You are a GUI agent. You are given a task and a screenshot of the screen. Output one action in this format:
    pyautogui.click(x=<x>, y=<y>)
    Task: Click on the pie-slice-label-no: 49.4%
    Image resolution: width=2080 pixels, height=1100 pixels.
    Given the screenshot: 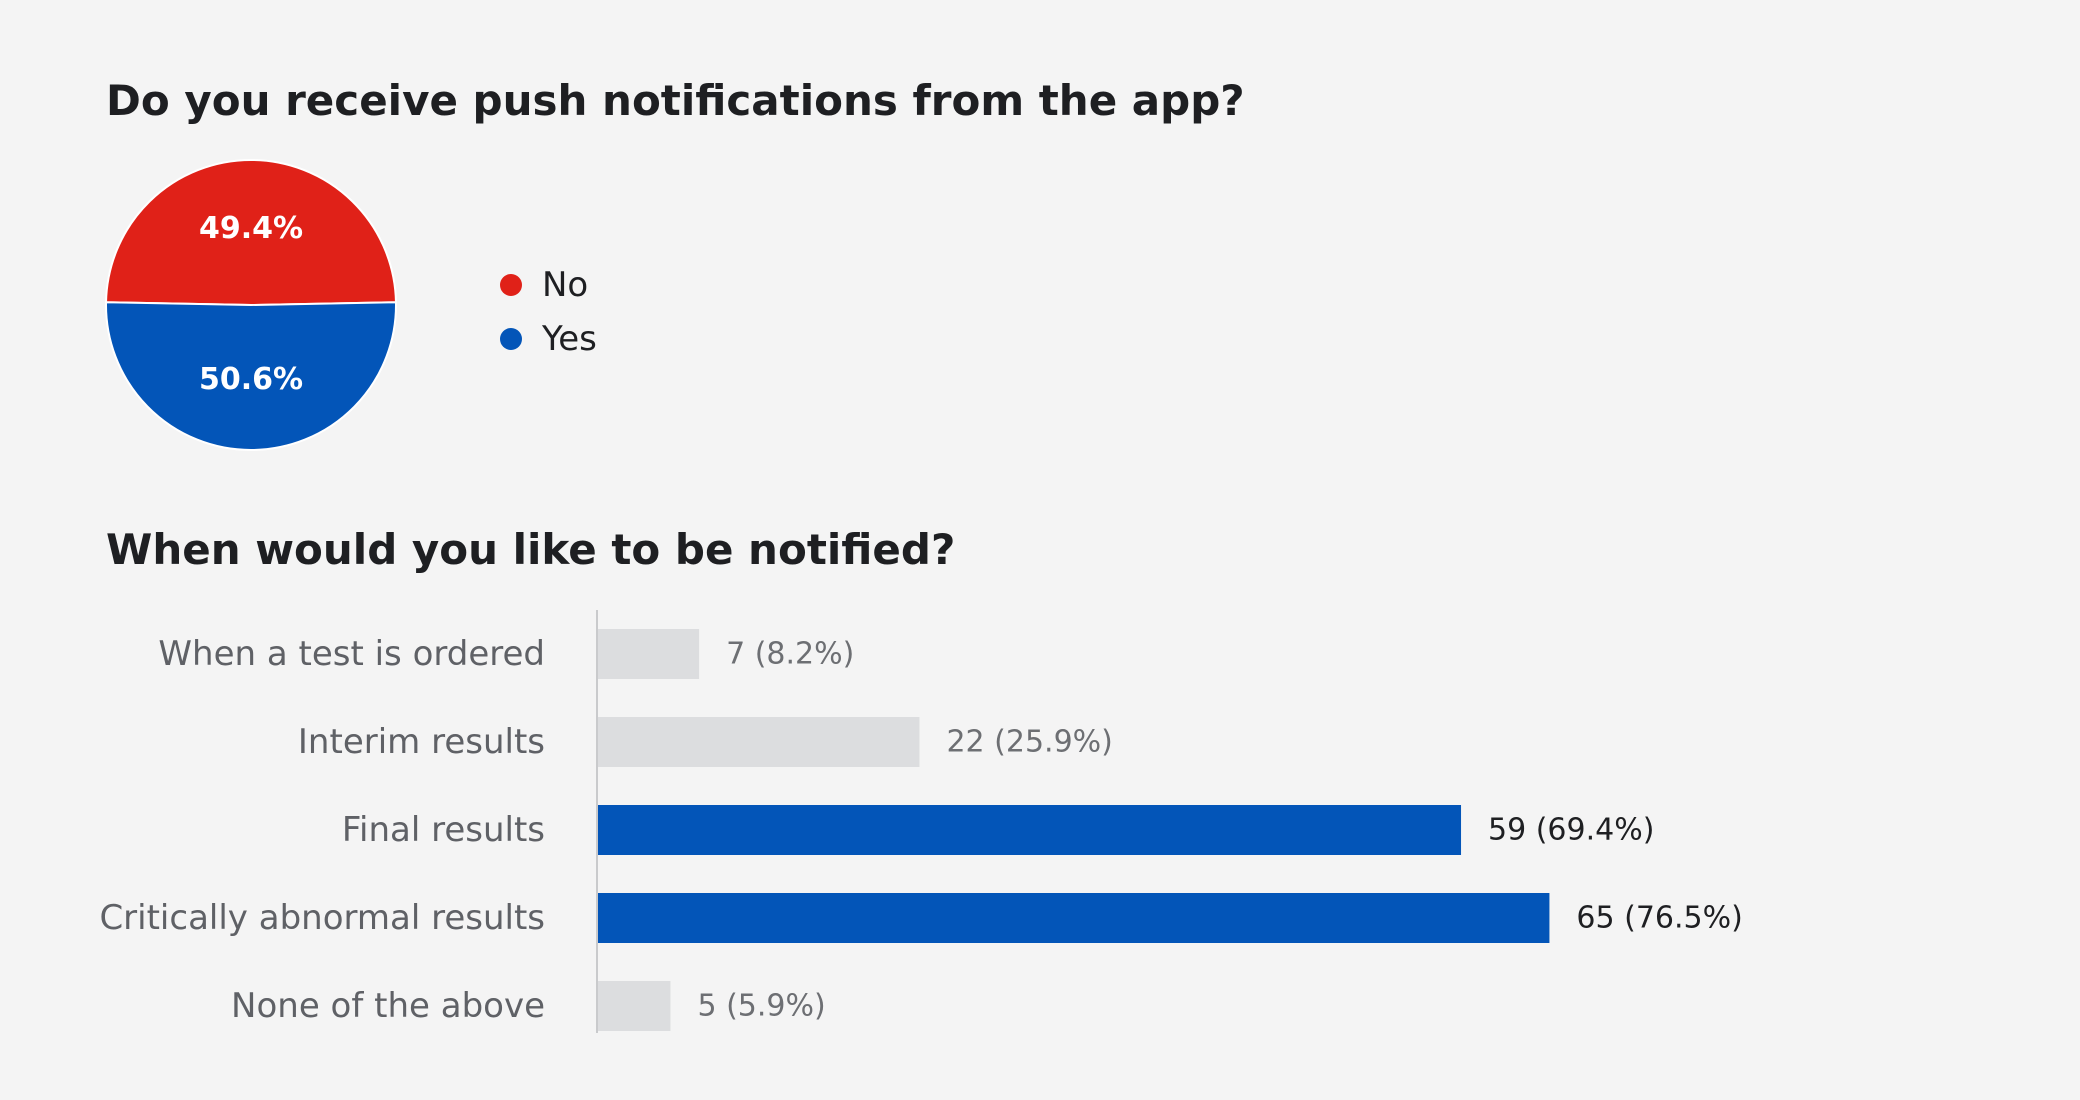 What is the action you would take?
    pyautogui.click(x=251, y=228)
    